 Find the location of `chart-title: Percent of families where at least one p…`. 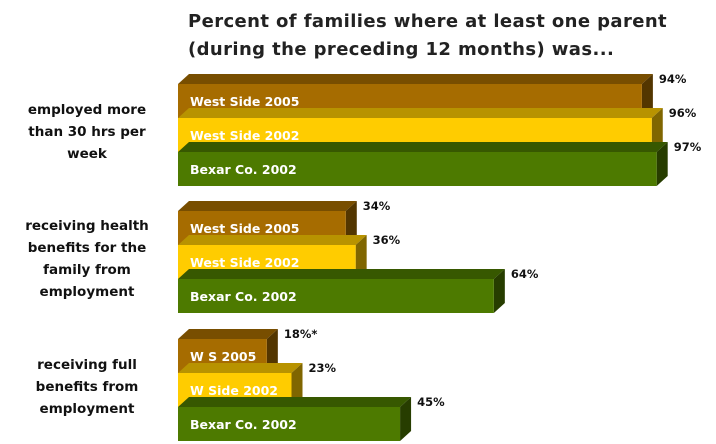

chart-title: Percent of families where at least one p… is located at coordinates (448, 36).